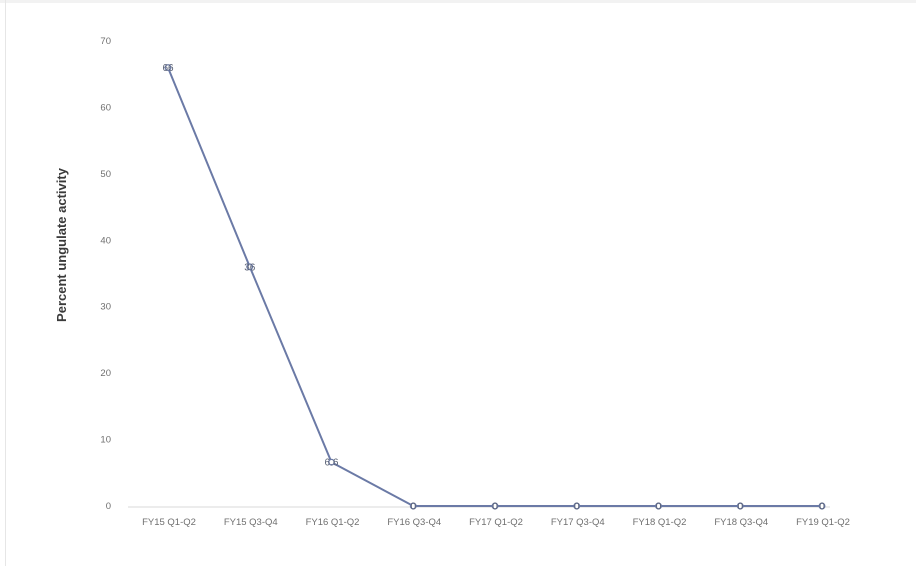 The width and height of the screenshot is (916, 571). I want to click on x-tick-label: FY18 Q1-Q2, so click(660, 522).